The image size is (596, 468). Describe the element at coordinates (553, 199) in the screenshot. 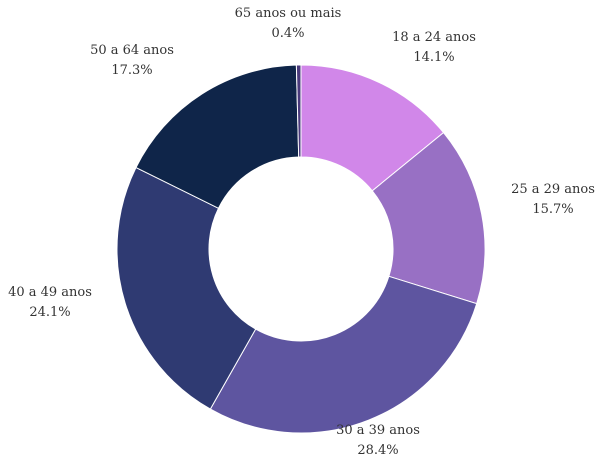

I see `slice-label-25-a-29-anos: 25 a 29 anos 15.7%` at that location.